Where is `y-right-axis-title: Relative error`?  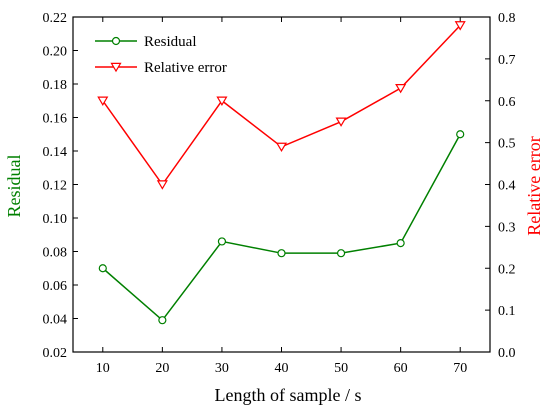
y-right-axis-title: Relative error is located at coordinates (534, 185).